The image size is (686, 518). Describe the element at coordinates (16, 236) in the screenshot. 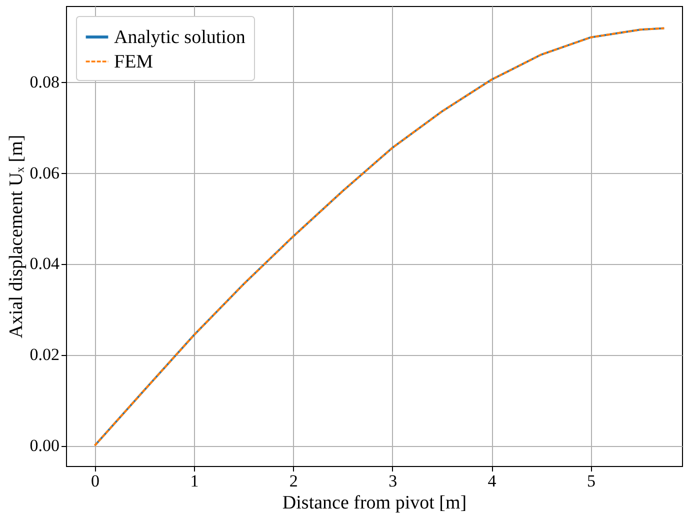

I see `y-axis-title: Axial displacement Uₓ [m]` at that location.